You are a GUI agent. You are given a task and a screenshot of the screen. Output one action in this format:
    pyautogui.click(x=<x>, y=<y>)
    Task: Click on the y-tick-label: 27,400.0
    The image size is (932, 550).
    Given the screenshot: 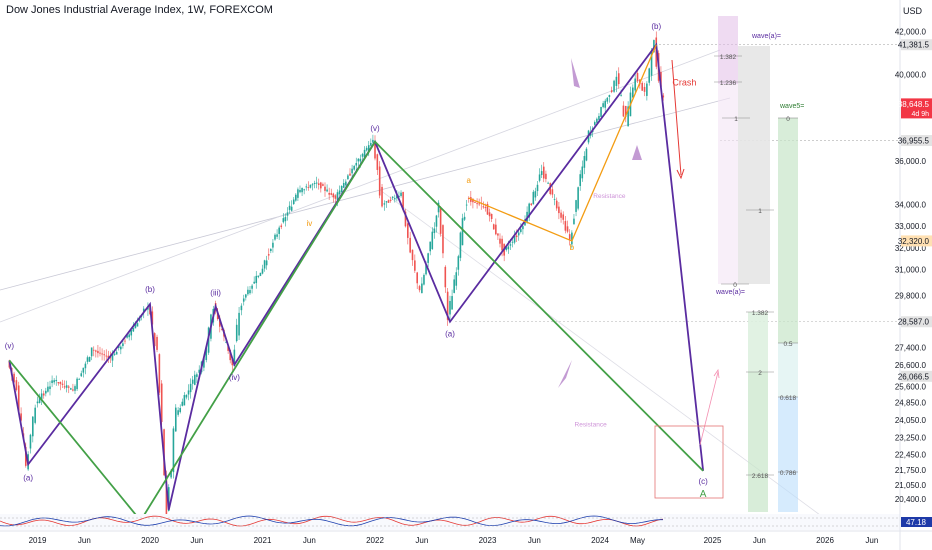 What is the action you would take?
    pyautogui.click(x=911, y=347)
    